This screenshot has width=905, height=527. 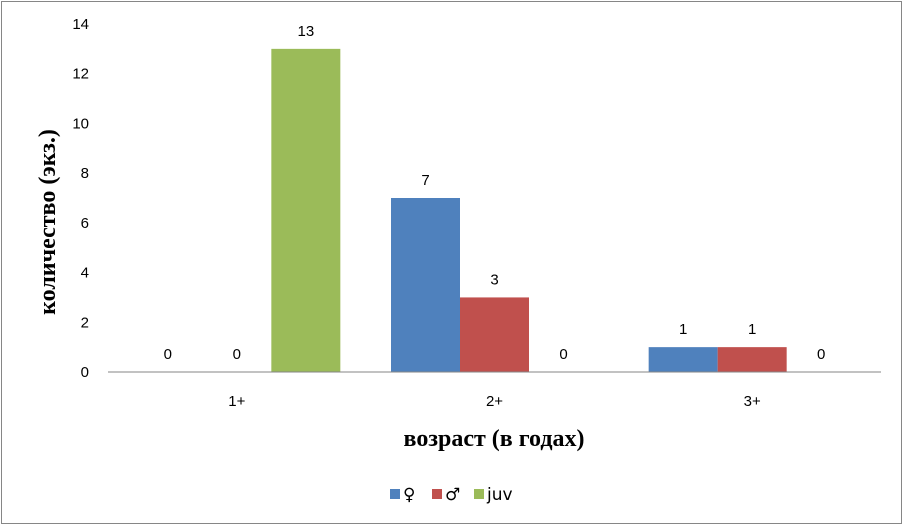 I want to click on legend-label: ♀, so click(x=409, y=495).